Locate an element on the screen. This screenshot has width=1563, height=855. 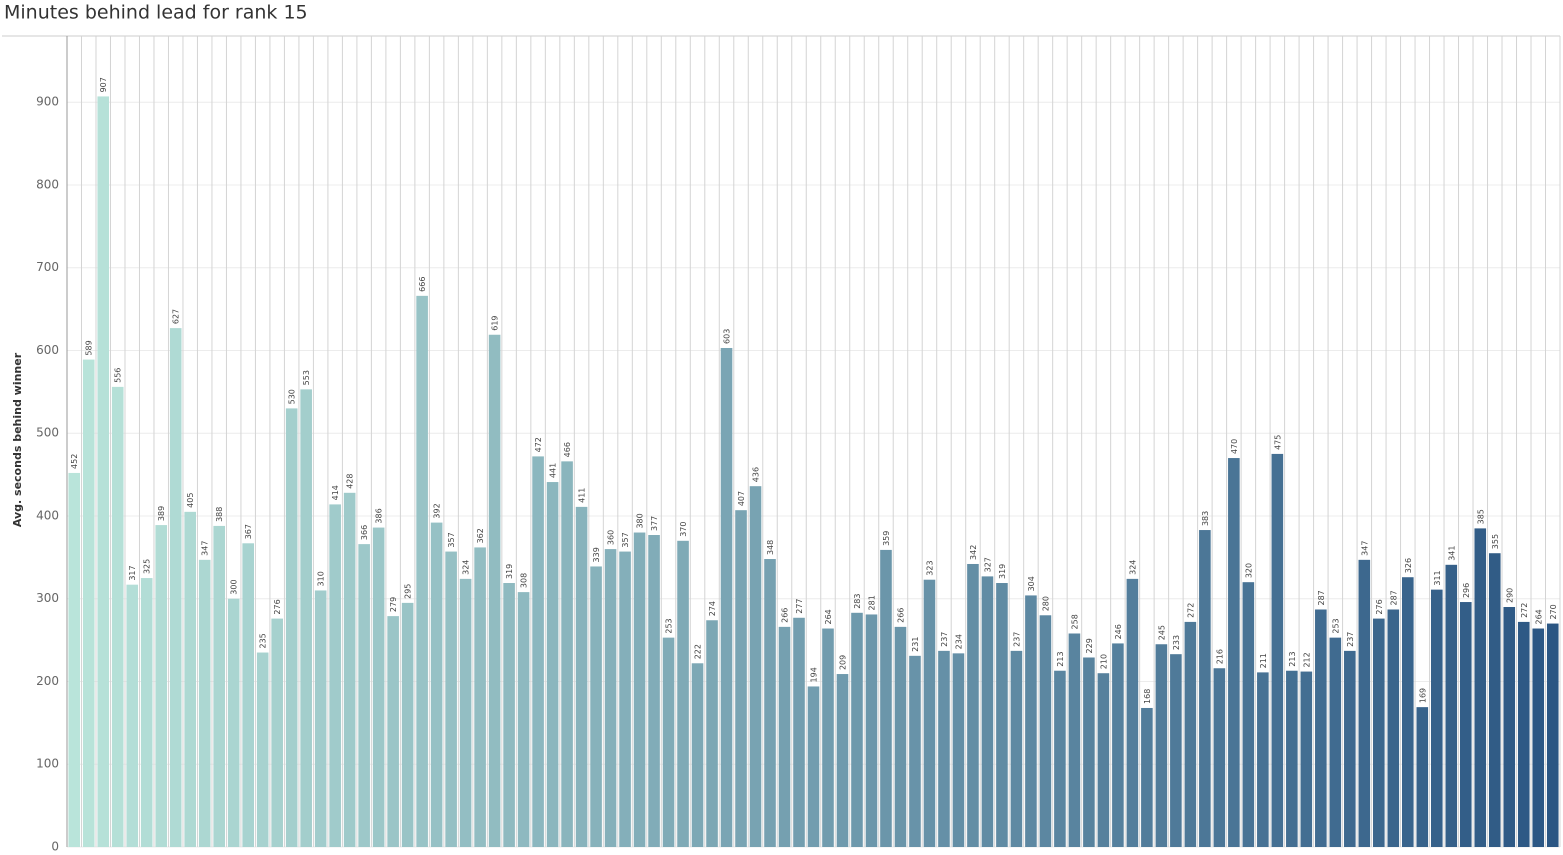
value-label: 209 is located at coordinates (842, 662).